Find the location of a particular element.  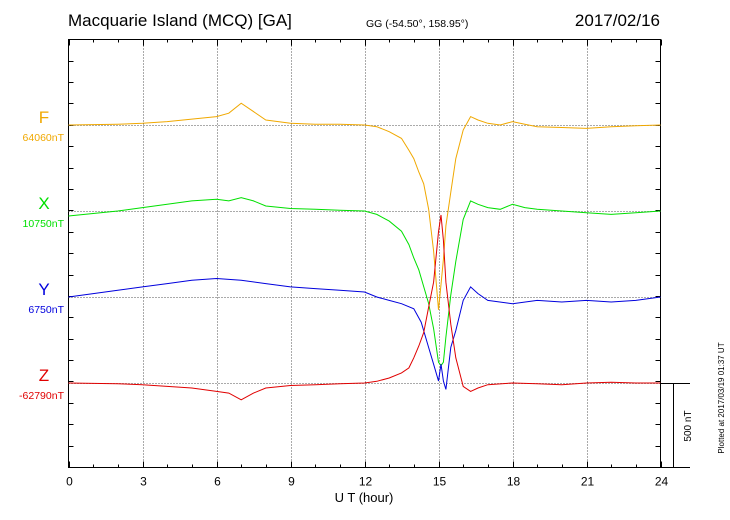

series-name-y: Y is located at coordinates (43, 289).